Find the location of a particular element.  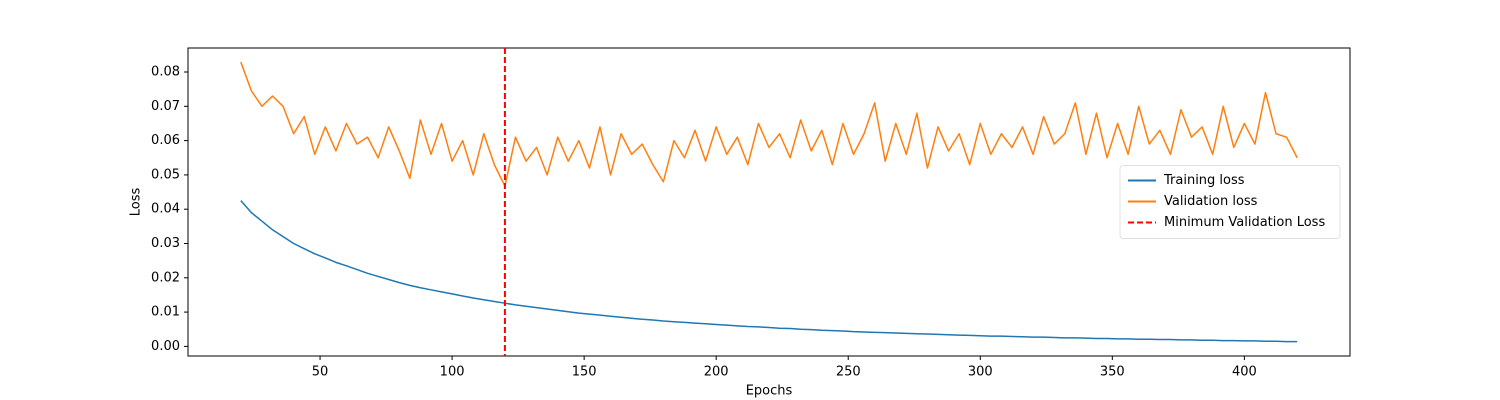

x-tick-label: 400 is located at coordinates (1244, 372).